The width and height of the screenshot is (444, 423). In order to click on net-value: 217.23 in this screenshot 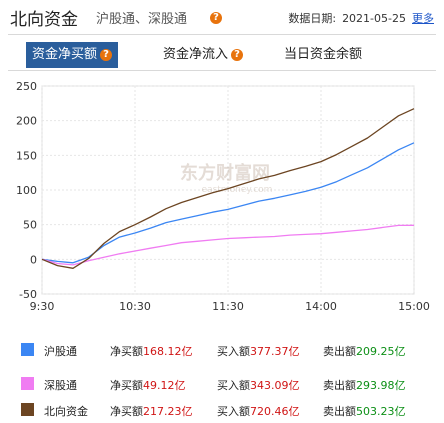, I will do `click(162, 411)`.